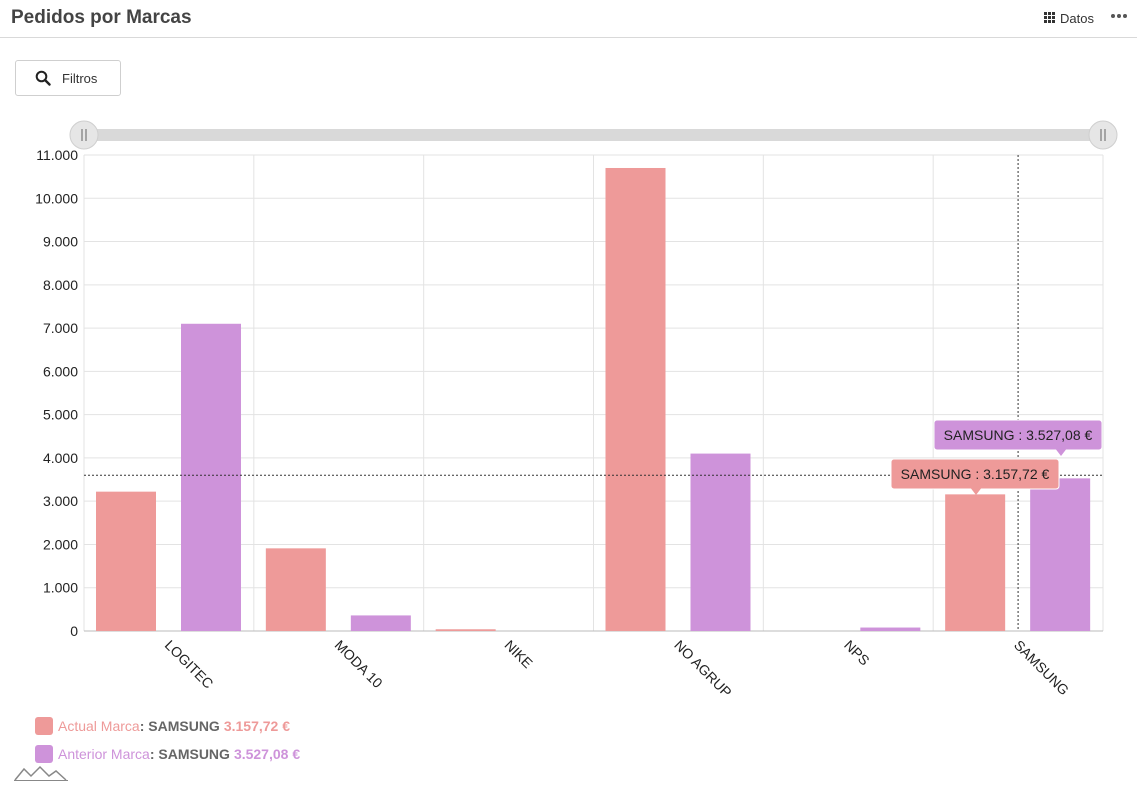  Describe the element at coordinates (211, 477) in the screenshot. I see `bar-anterior-logitec` at that location.